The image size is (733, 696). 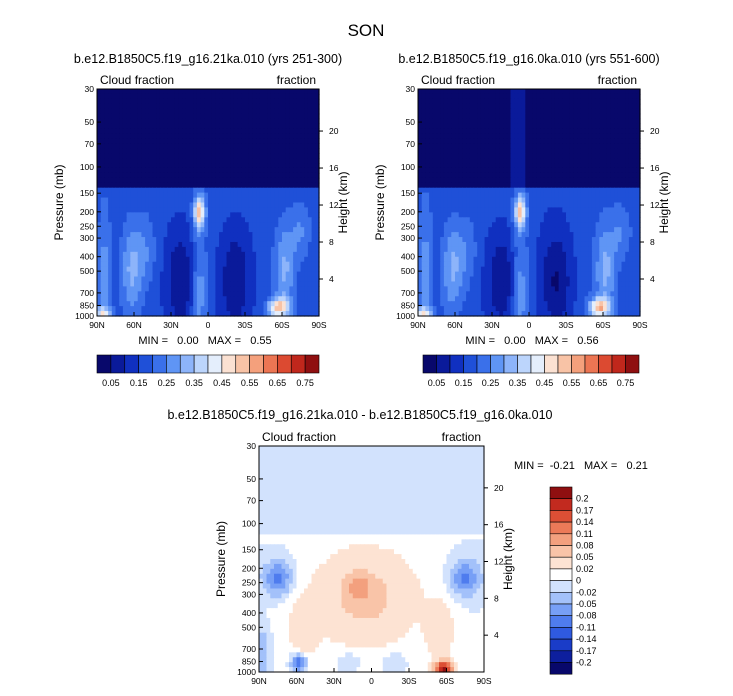 What do you see at coordinates (244, 325) in the screenshot?
I see `x-tick-label: 30S` at bounding box center [244, 325].